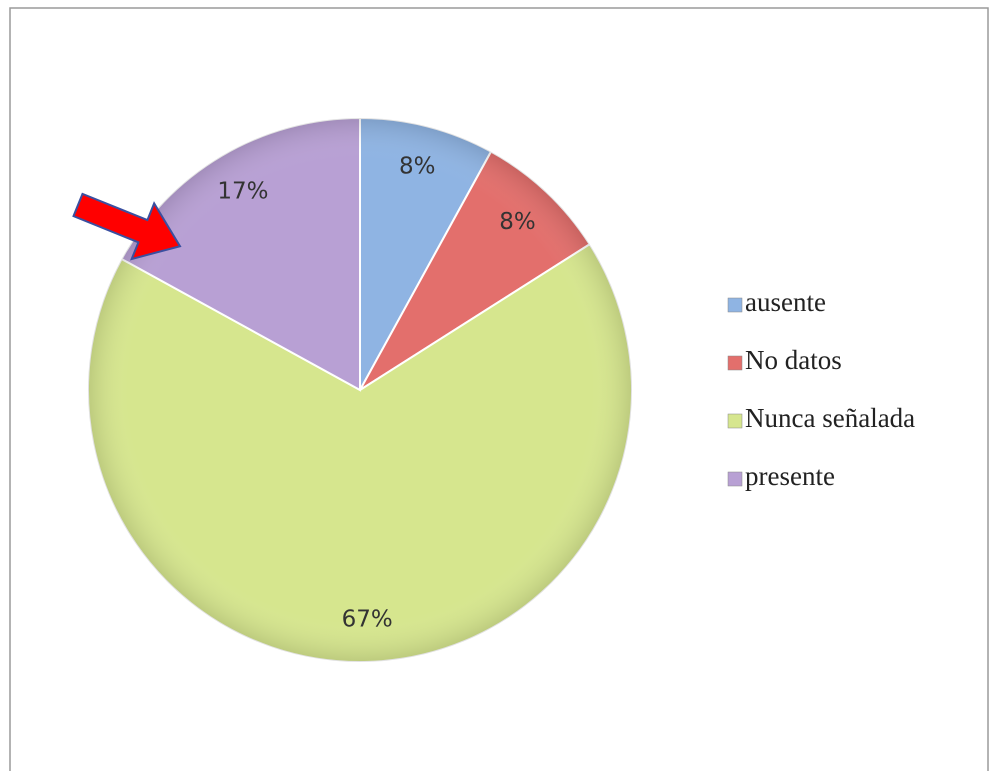 This screenshot has height=771, width=994. What do you see at coordinates (127, 226) in the screenshot?
I see `arrow` at bounding box center [127, 226].